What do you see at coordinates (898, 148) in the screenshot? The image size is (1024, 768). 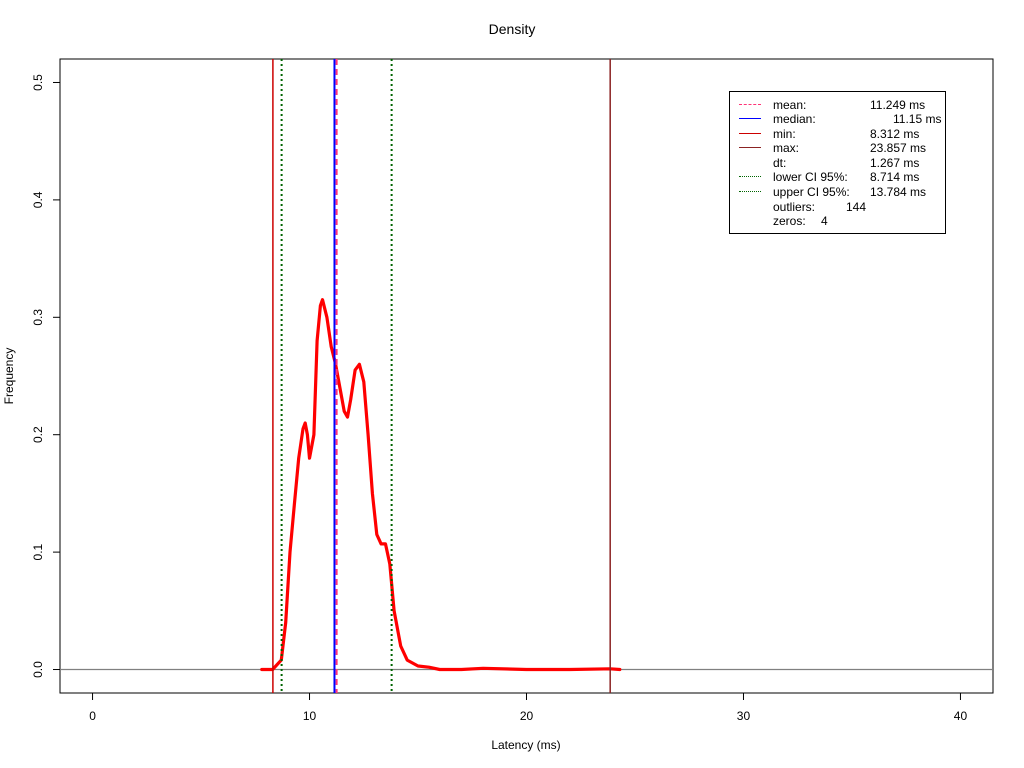 I see `legend-max-value: 23.857 ms` at bounding box center [898, 148].